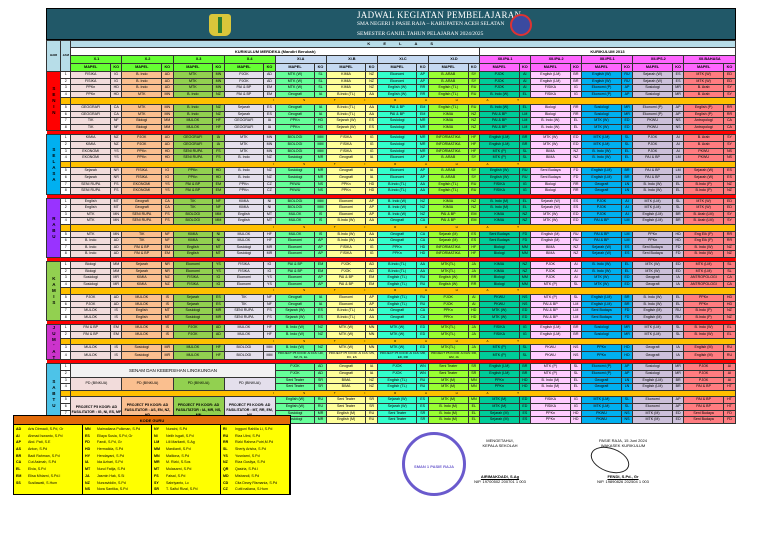  I want to click on subject-cell: B. Indo, so click(244, 158).